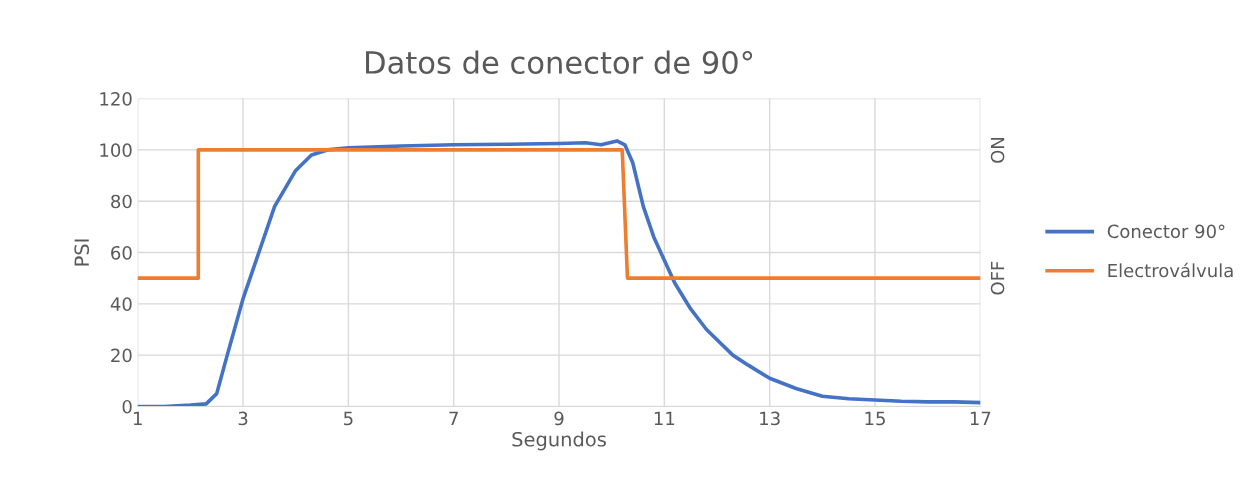 This screenshot has height=481, width=1252. I want to click on x-tick-label: 15, so click(875, 418).